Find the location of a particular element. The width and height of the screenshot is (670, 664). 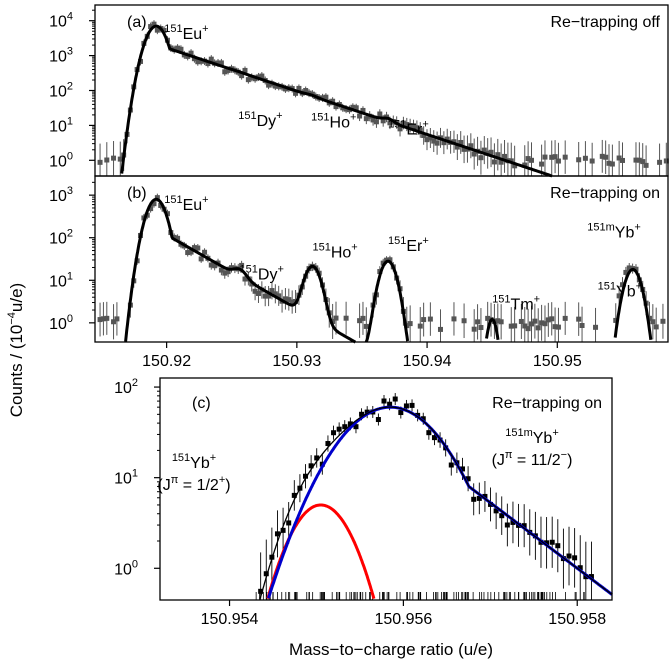

peak-label-151ho: 151Ho+ is located at coordinates (333, 122).